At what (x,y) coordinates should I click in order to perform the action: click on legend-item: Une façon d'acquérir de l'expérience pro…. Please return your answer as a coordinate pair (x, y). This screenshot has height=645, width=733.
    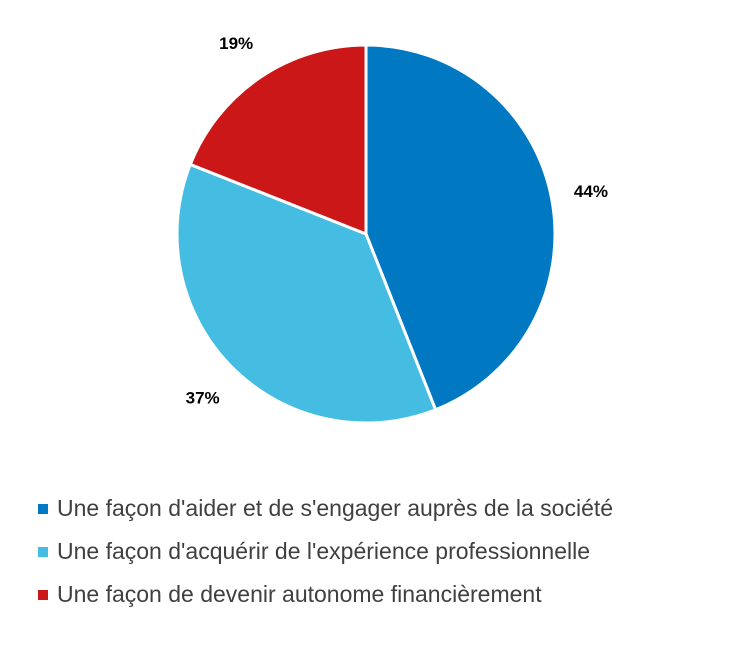
    Looking at the image, I should click on (325, 551).